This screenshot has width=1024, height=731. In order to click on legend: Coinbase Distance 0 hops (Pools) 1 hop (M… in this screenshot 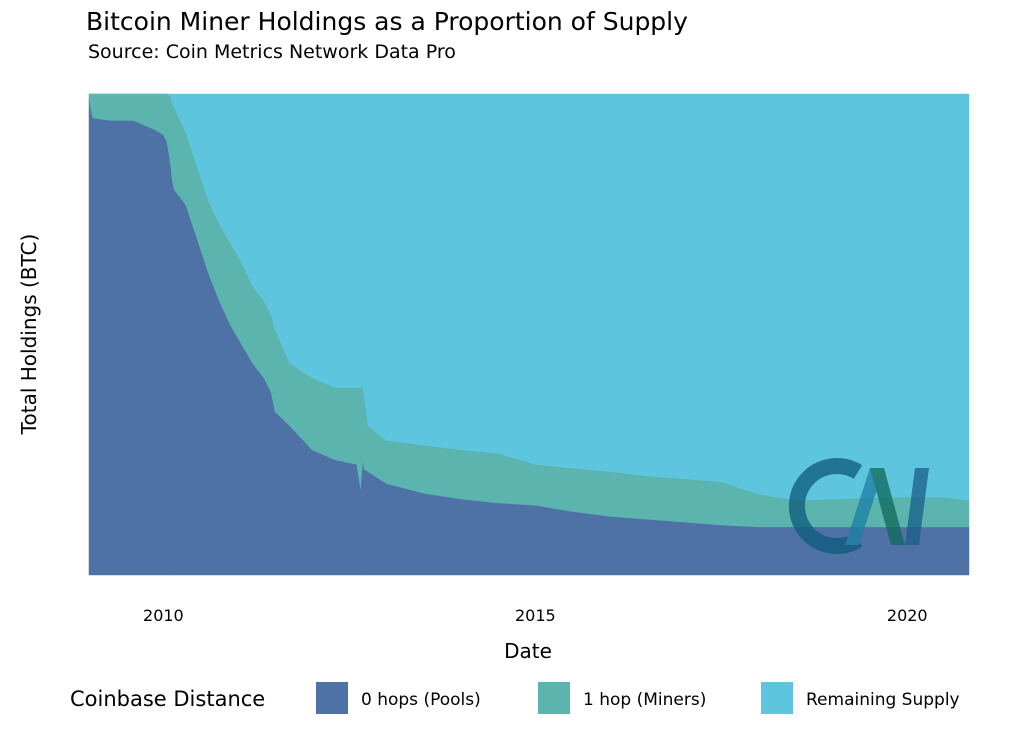, I will do `click(515, 698)`.